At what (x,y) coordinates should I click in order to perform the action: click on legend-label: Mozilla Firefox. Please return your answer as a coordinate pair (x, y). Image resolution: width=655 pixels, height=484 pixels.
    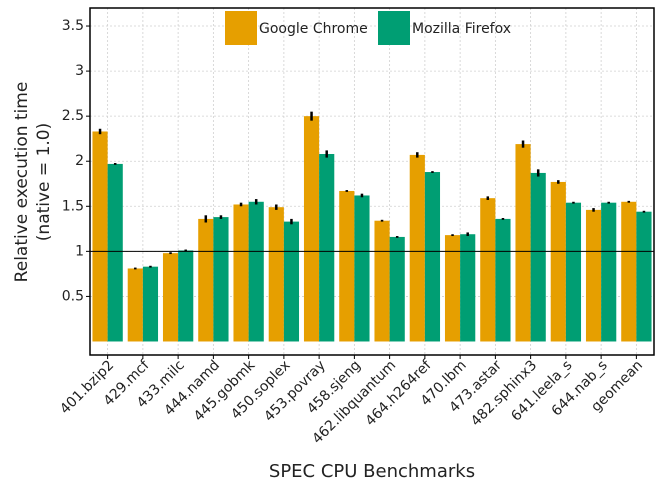
    Looking at the image, I should click on (461, 29).